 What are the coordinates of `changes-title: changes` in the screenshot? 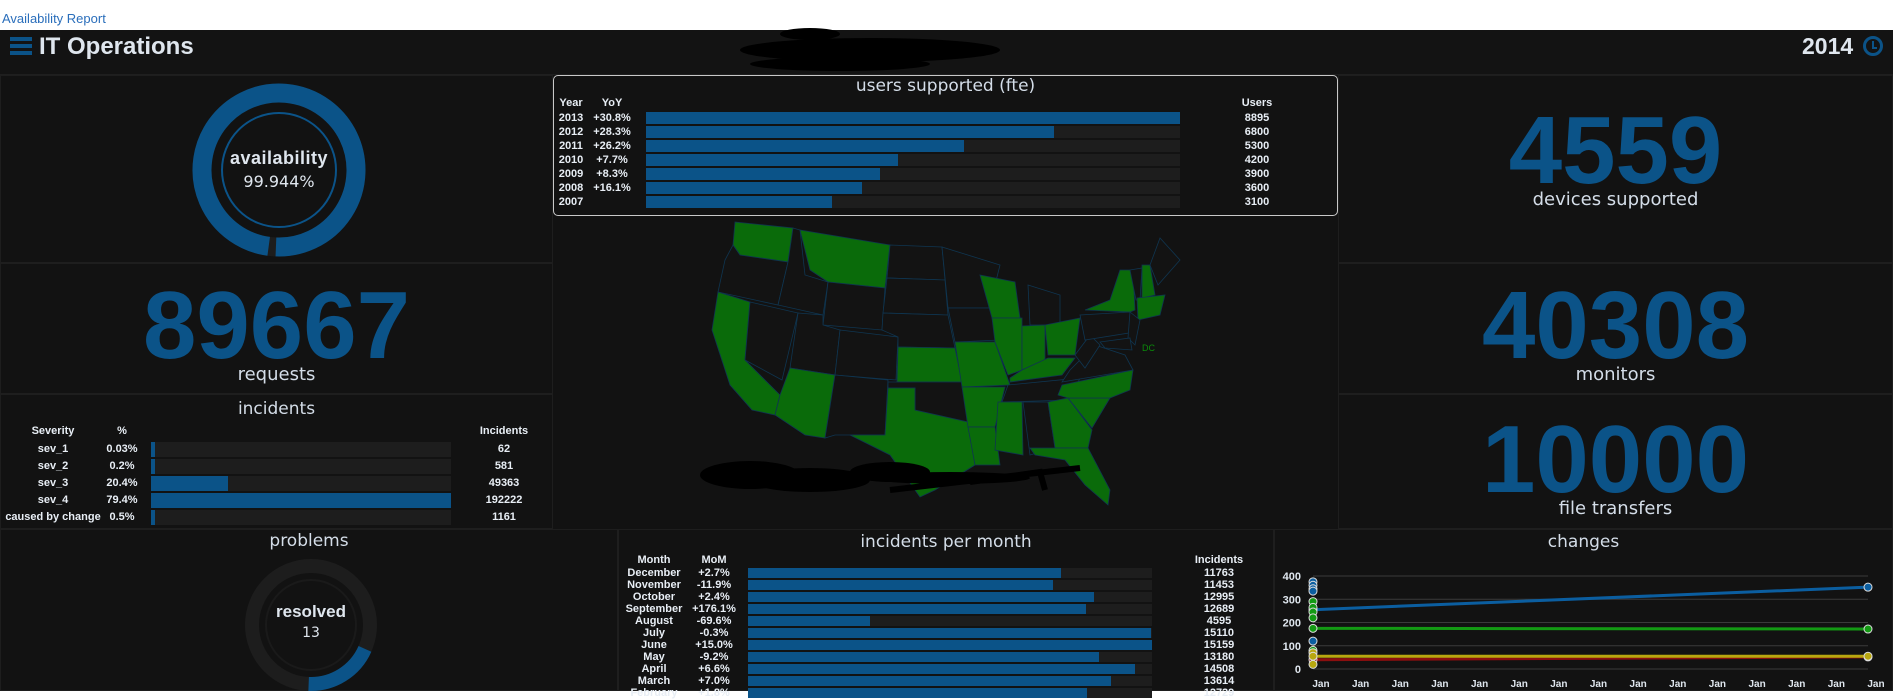 It's located at (1583, 542).